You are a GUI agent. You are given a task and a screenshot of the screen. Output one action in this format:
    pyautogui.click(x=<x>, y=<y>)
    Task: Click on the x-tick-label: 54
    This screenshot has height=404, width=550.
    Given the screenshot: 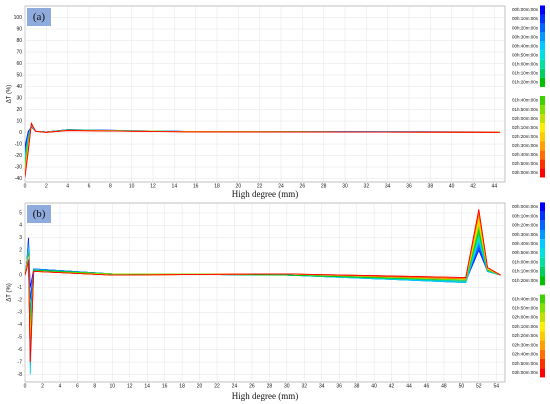 What is the action you would take?
    pyautogui.click(x=496, y=386)
    